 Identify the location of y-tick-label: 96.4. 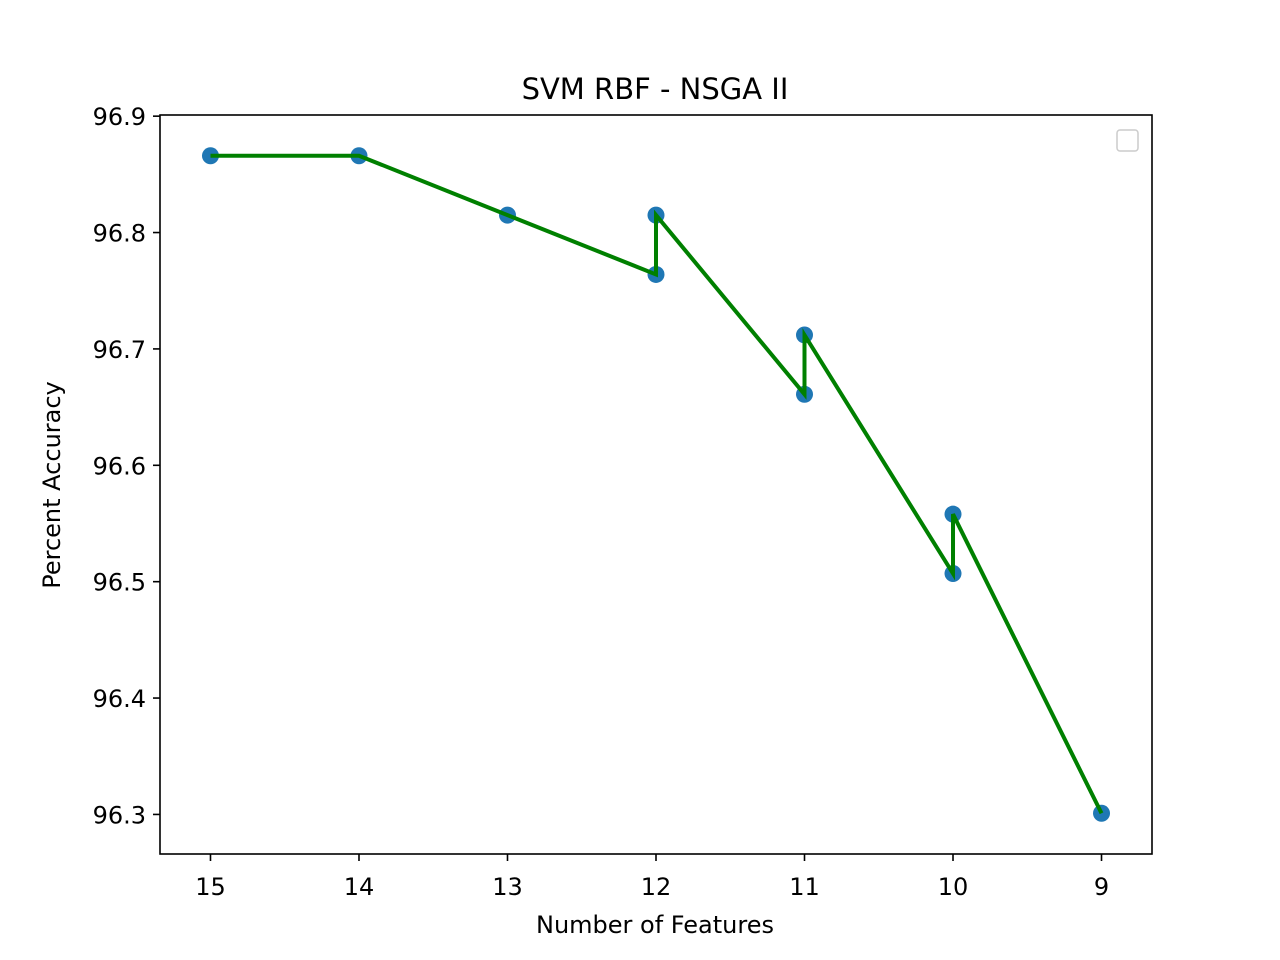
(119, 699).